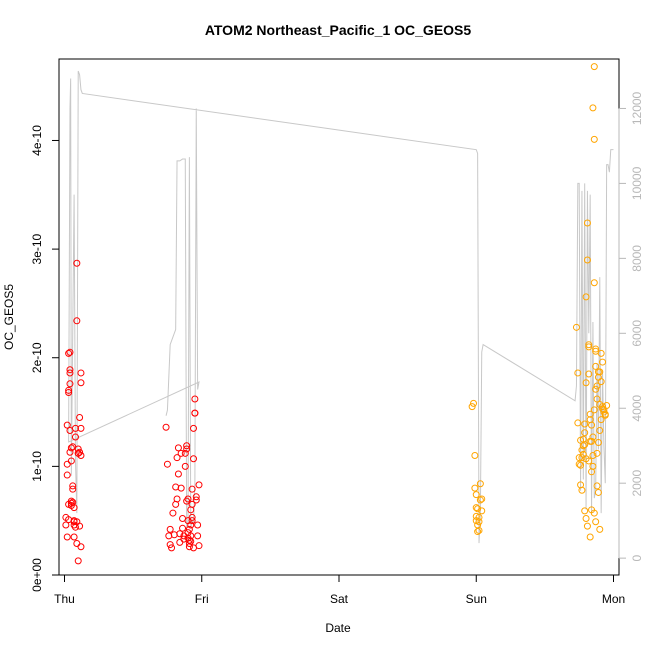 The width and height of the screenshot is (650, 650). What do you see at coordinates (37, 466) in the screenshot?
I see `y-tick-label: 1e-10` at bounding box center [37, 466].